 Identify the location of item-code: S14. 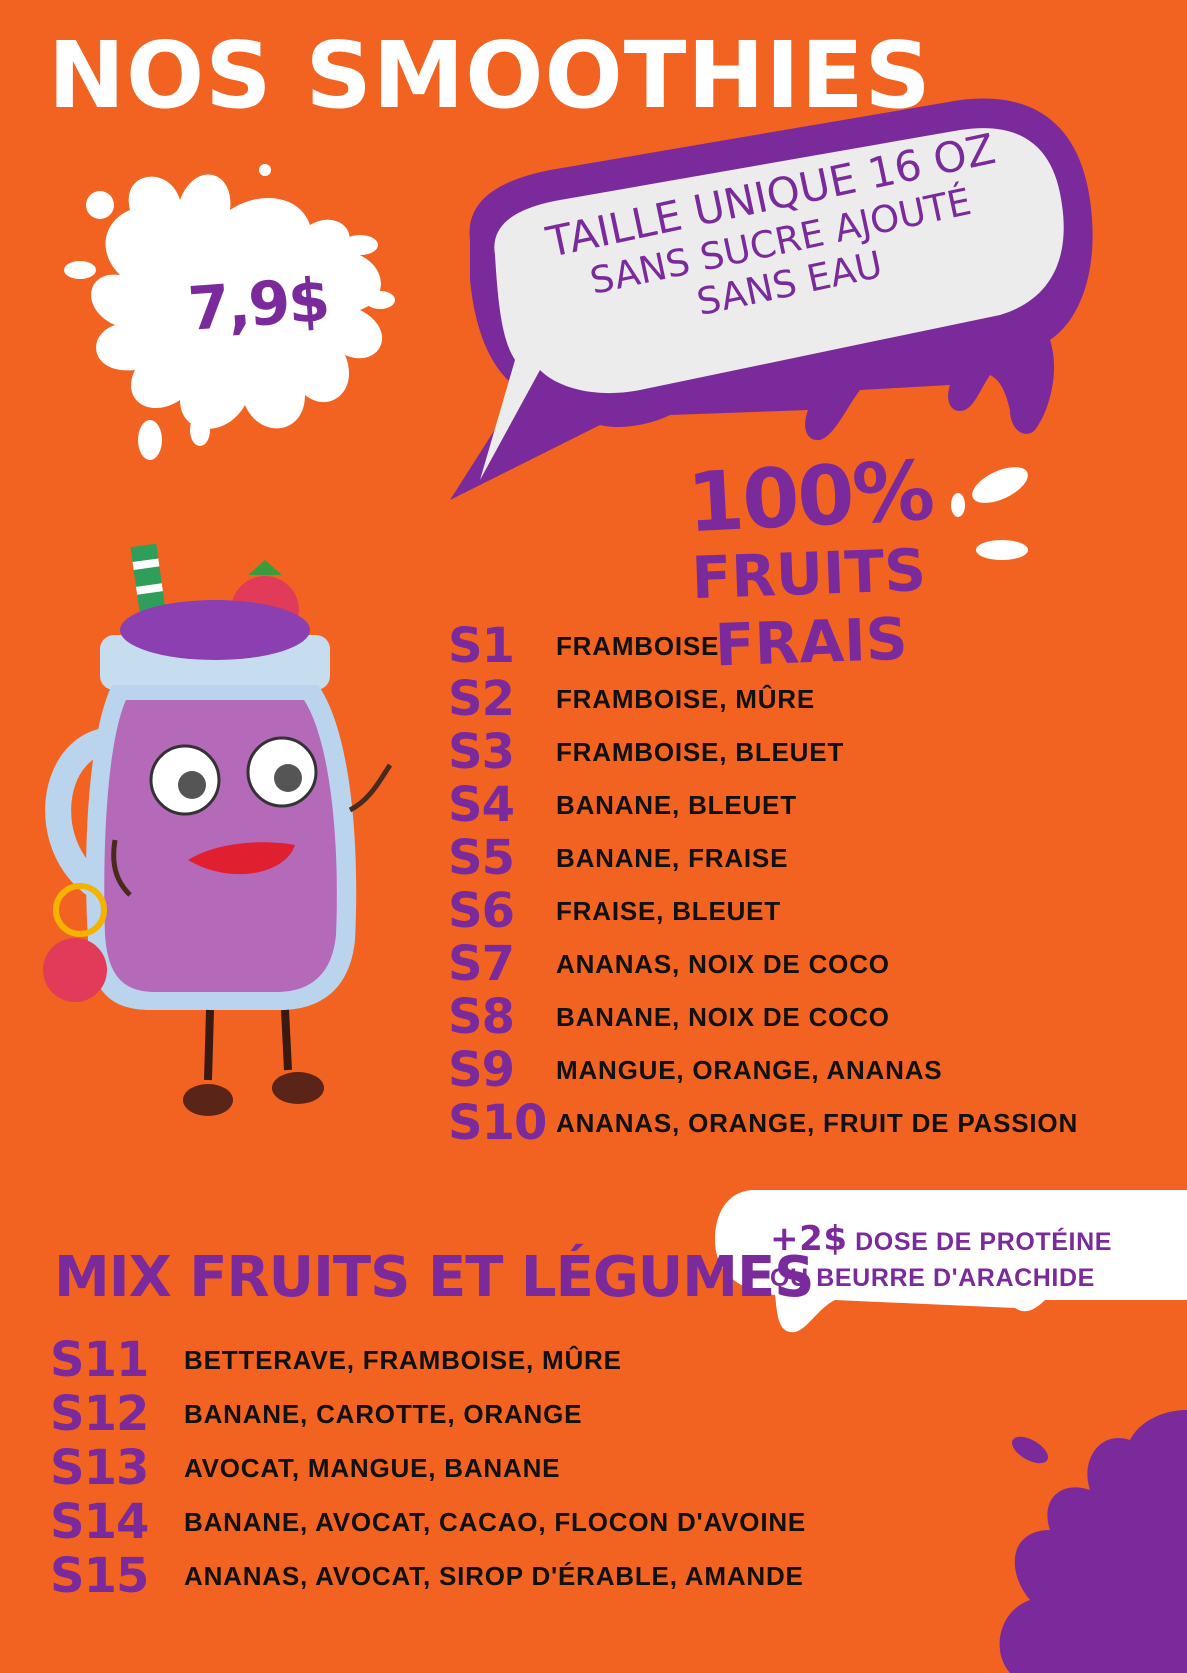
(99, 1522).